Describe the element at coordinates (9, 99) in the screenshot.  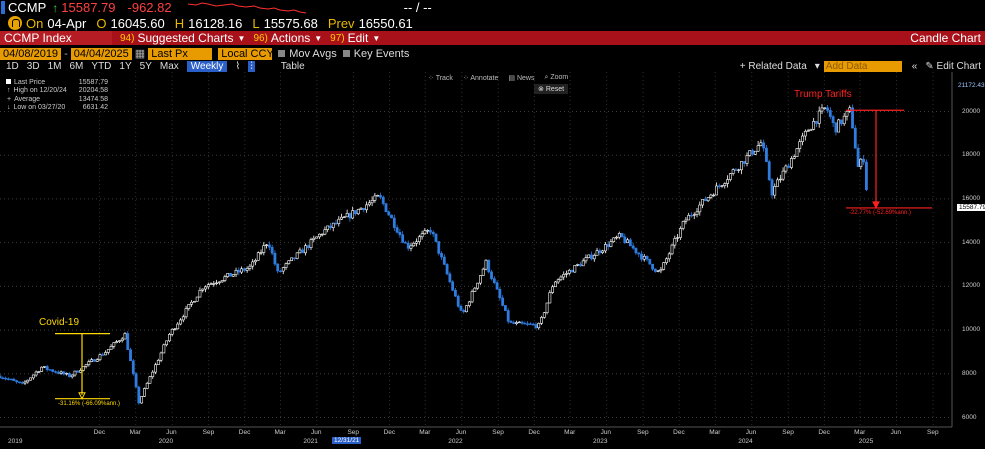
I see `average-marker-icon: +` at that location.